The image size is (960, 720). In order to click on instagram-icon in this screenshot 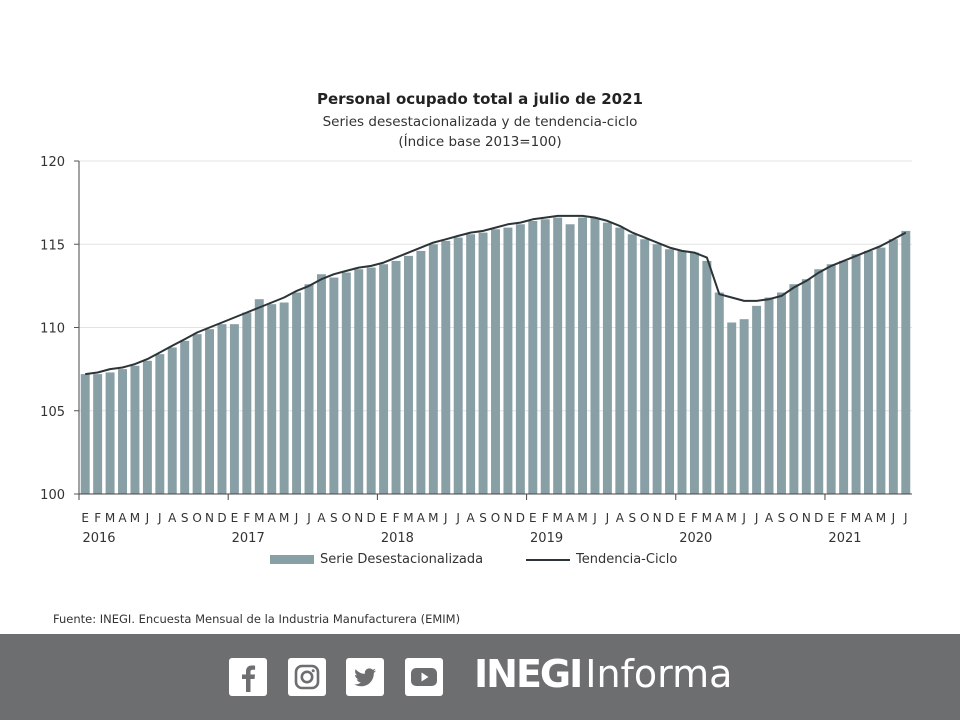, I will do `click(307, 677)`.